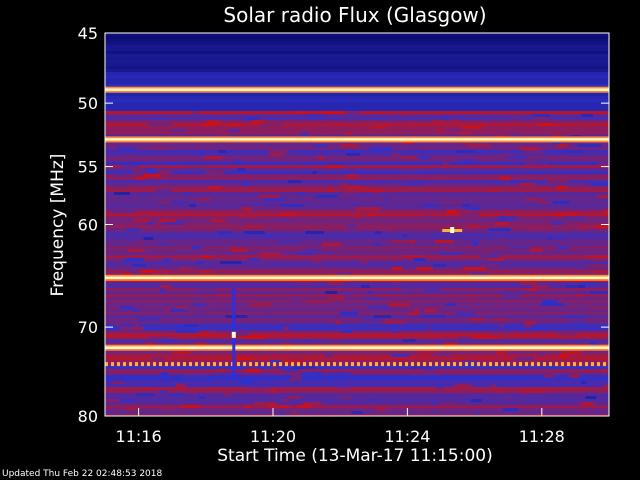 This screenshot has width=640, height=480. Describe the element at coordinates (88, 167) in the screenshot. I see `y-tick-label: 55` at that location.